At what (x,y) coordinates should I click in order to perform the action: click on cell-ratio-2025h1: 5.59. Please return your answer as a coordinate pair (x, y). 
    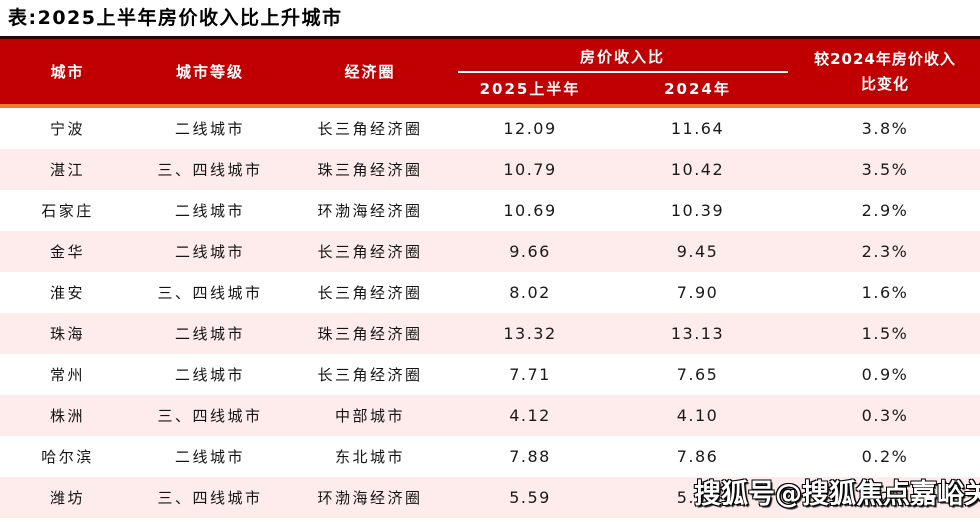
    Looking at the image, I should click on (530, 497).